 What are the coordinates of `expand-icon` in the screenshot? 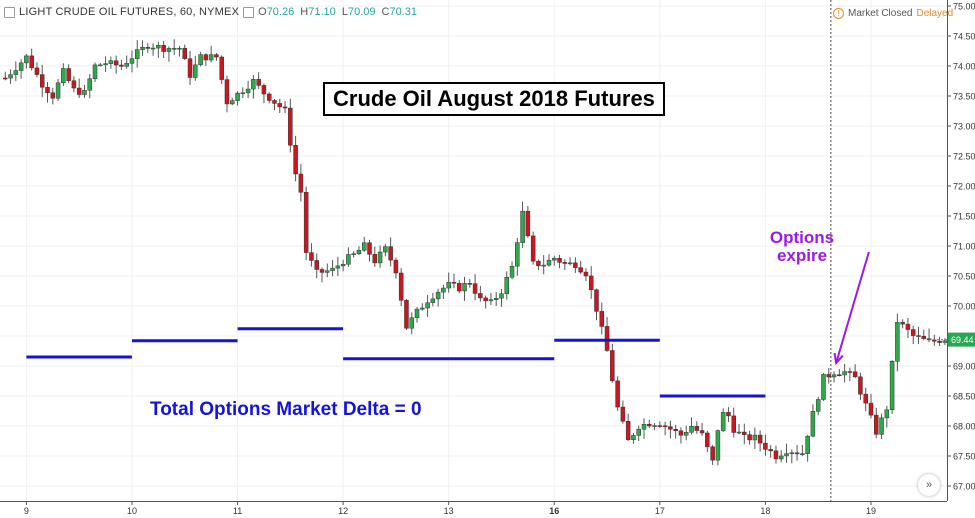 It's located at (9, 12).